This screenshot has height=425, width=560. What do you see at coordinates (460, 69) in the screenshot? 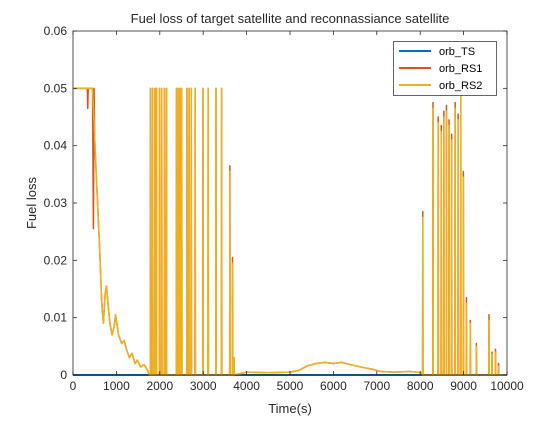
I see `legend-label-orb-rs1: orb_RS1` at bounding box center [460, 69].